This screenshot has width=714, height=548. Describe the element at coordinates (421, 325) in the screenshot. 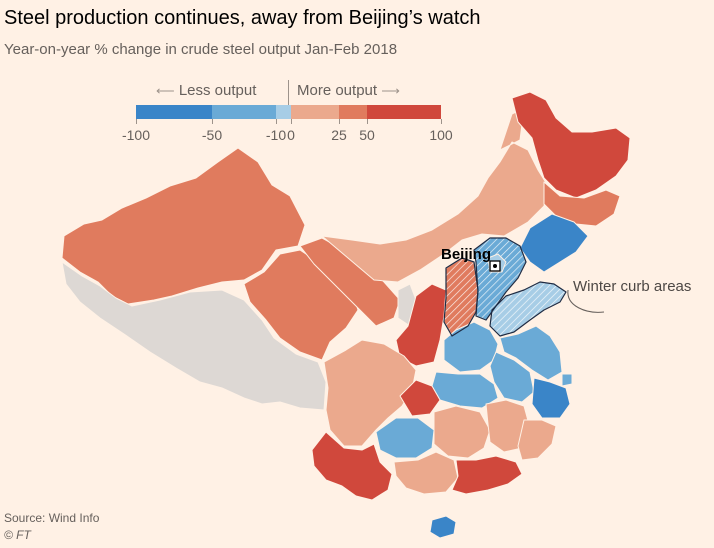

I see `region-shaanxi` at that location.